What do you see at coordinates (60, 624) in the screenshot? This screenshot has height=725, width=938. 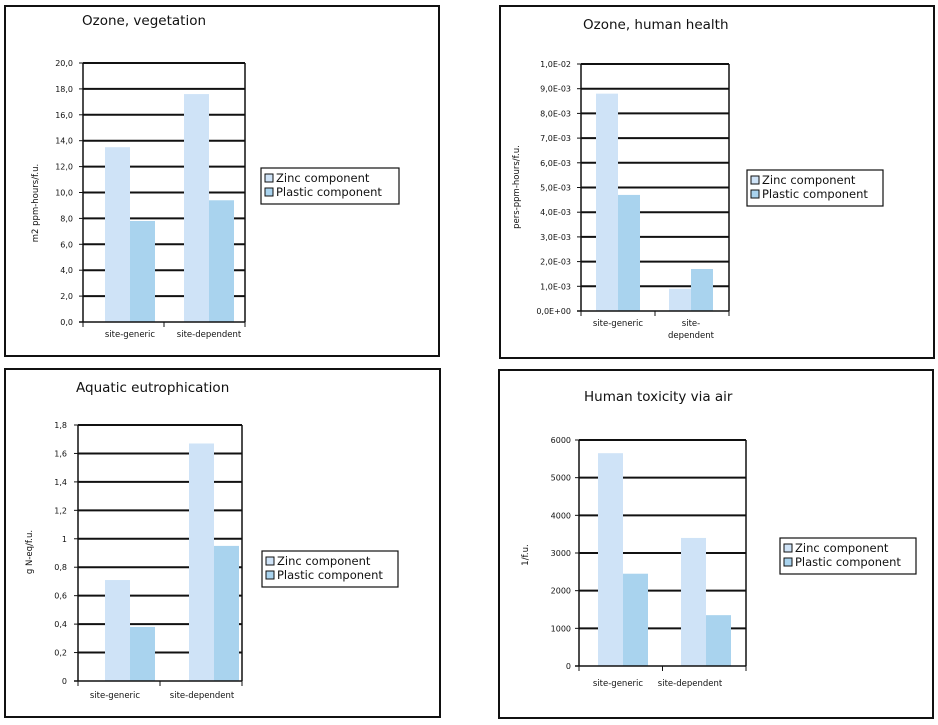 I see `y-tick-label: 0,4` at bounding box center [60, 624].